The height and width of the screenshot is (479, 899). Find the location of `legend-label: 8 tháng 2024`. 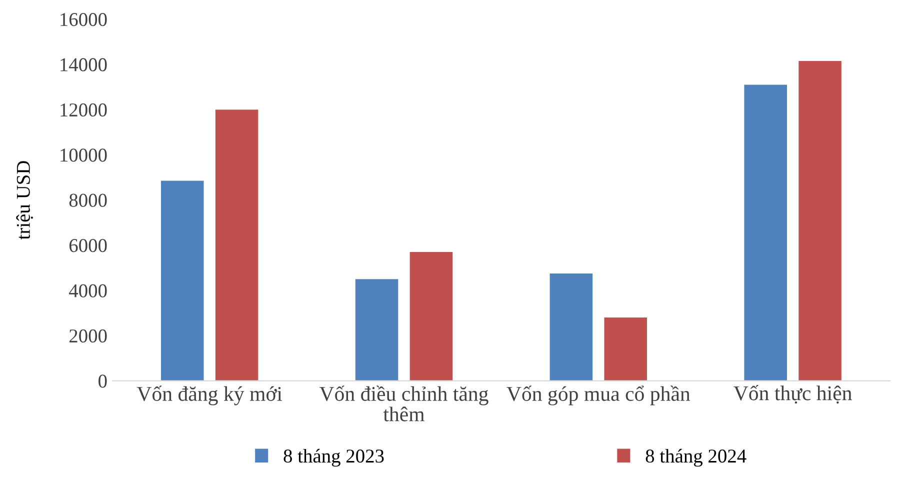

legend-label: 8 tháng 2024 is located at coordinates (696, 457).